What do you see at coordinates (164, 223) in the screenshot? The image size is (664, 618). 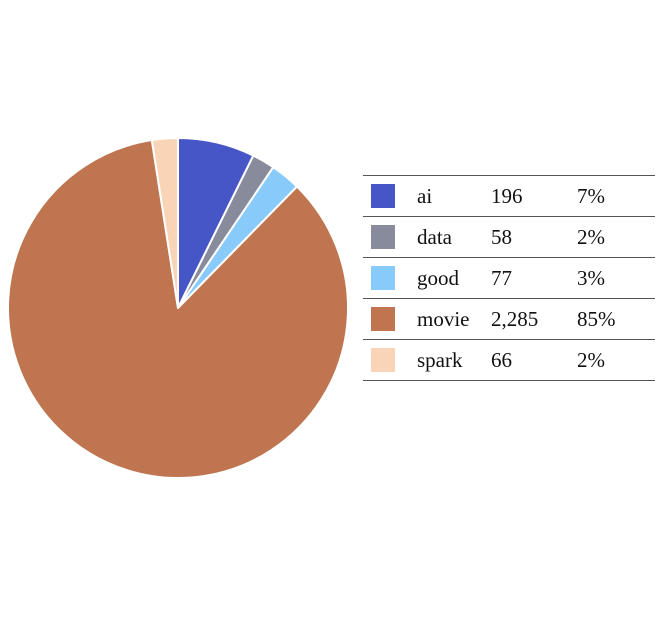 I see `pie-slice-spark` at bounding box center [164, 223].